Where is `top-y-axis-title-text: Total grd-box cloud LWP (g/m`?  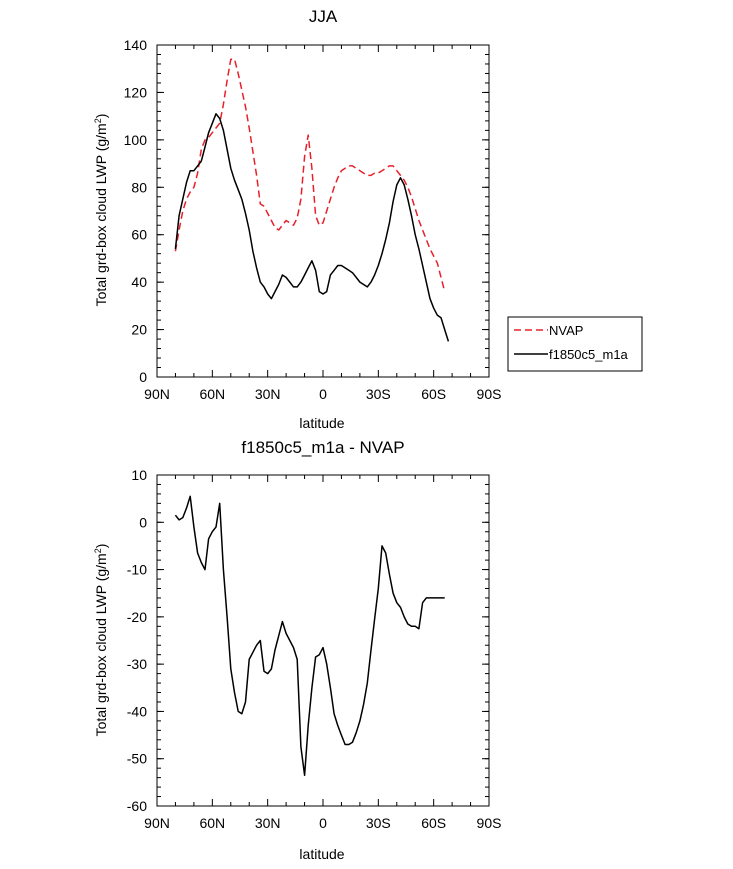
top-y-axis-title-text: Total grd-box cloud LWP (g/m is located at coordinates (101, 214).